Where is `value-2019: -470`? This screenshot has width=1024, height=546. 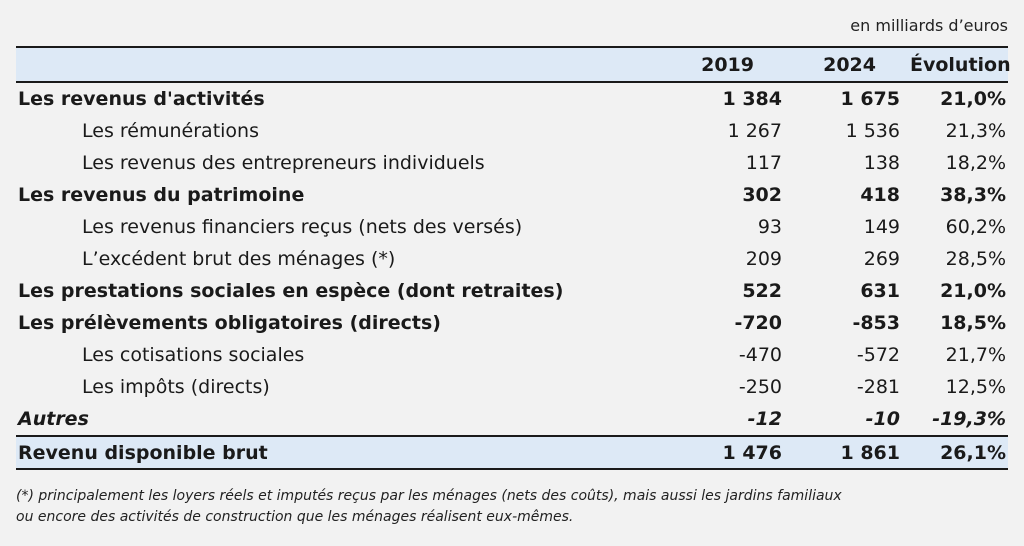 value-2019: -470 is located at coordinates (760, 355).